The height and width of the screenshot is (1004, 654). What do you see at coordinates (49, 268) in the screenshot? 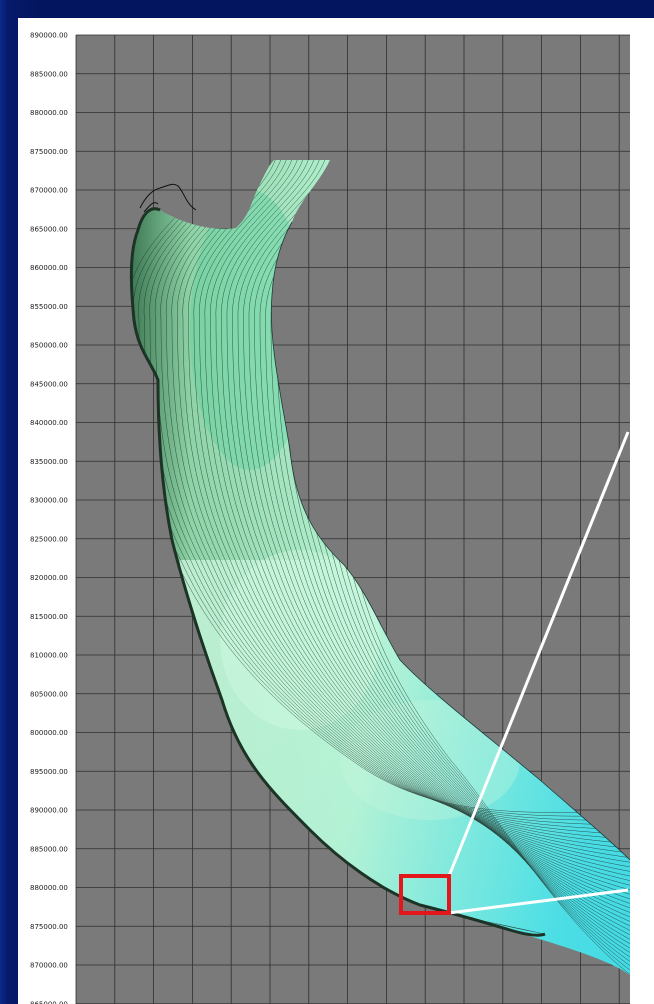
I see `y-axis-label: 860000.00` at bounding box center [49, 268].